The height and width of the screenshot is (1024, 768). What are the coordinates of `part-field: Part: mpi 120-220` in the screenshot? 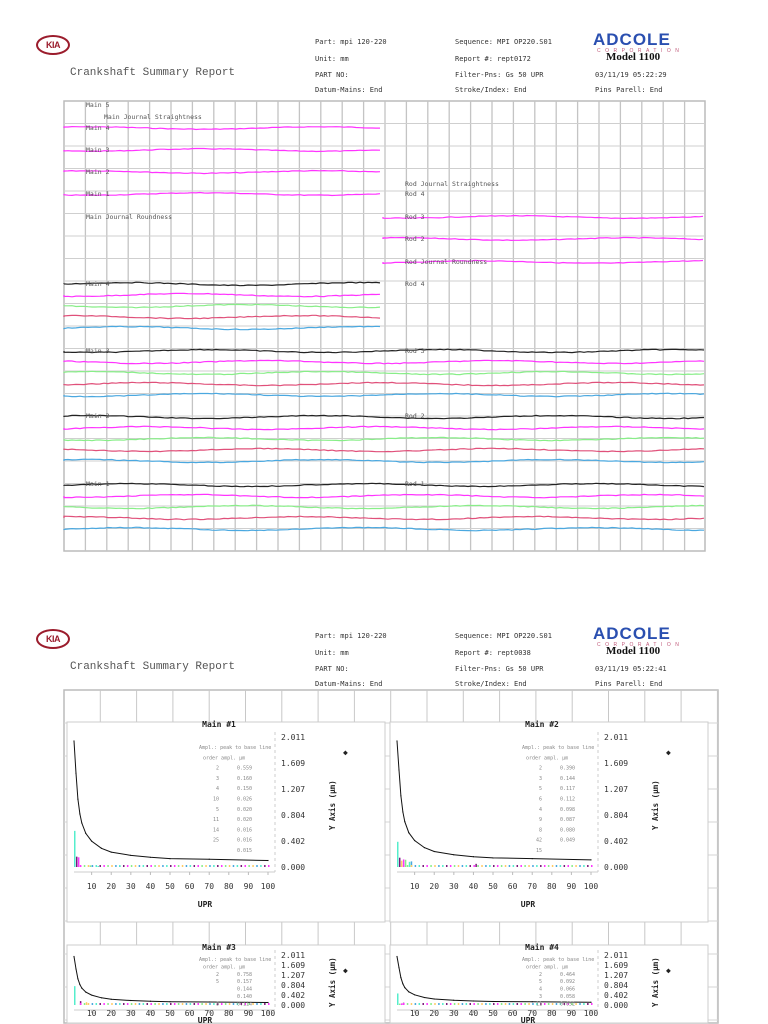 It's located at (351, 636).